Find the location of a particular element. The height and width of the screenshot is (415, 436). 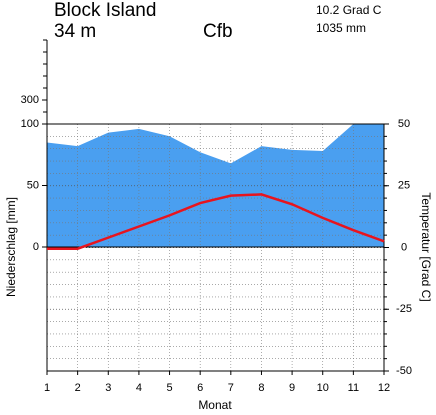

y-tick-label: 300 is located at coordinates (30, 100).